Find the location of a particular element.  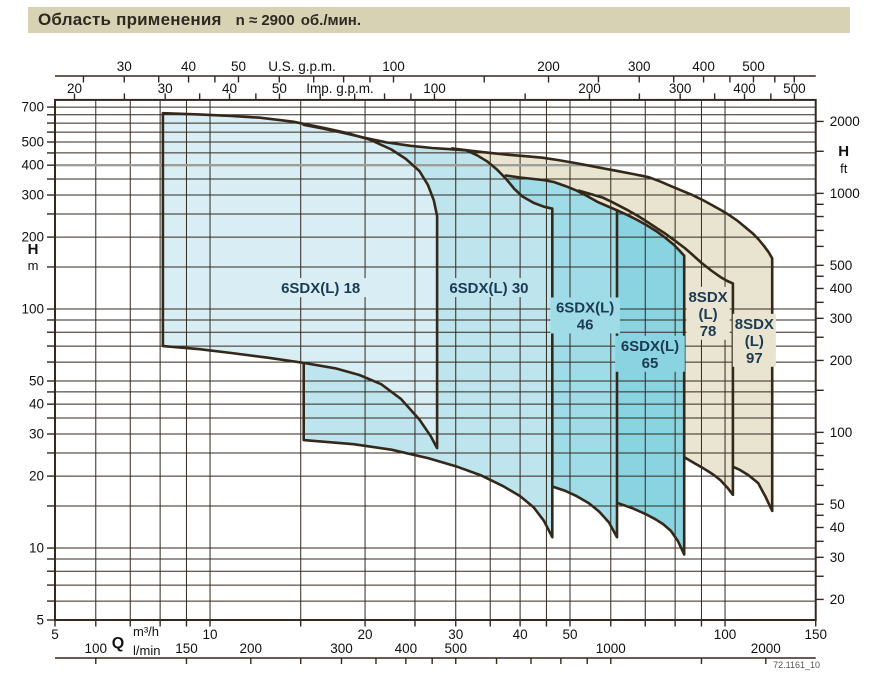

axis-unit-h-m: m is located at coordinates (33, 265).